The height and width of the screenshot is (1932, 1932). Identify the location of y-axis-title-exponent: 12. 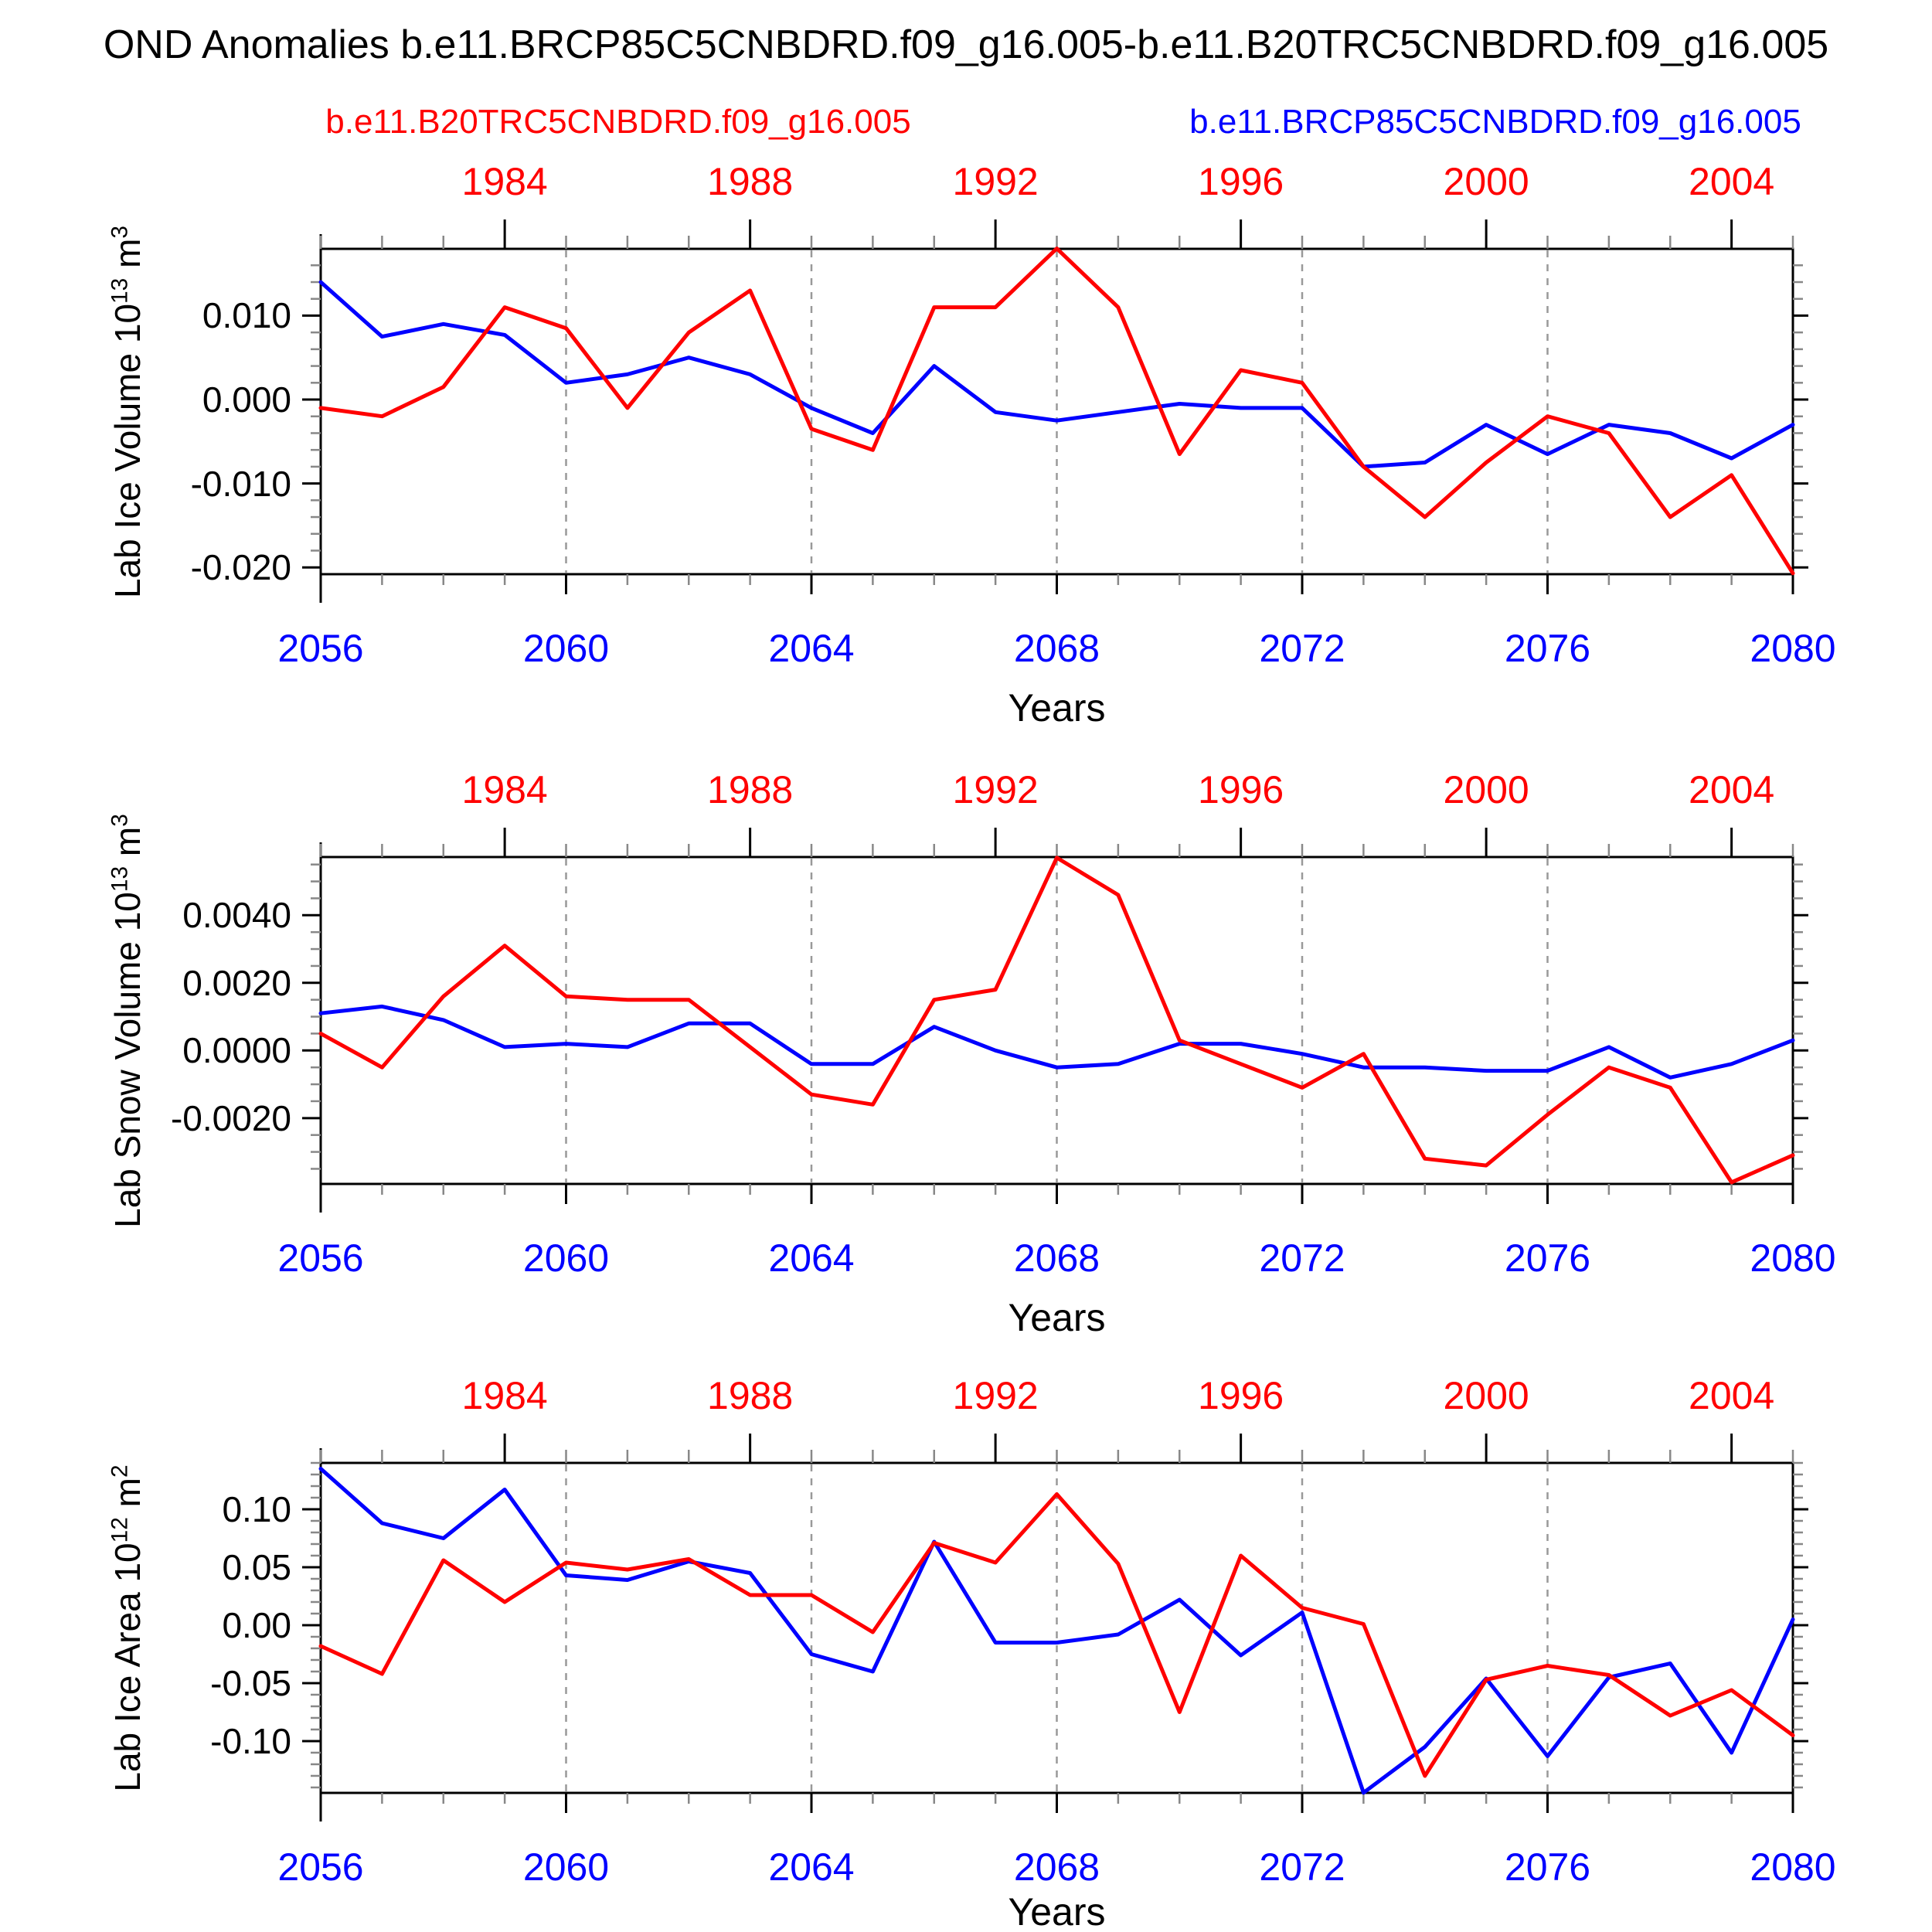
(120, 1530).